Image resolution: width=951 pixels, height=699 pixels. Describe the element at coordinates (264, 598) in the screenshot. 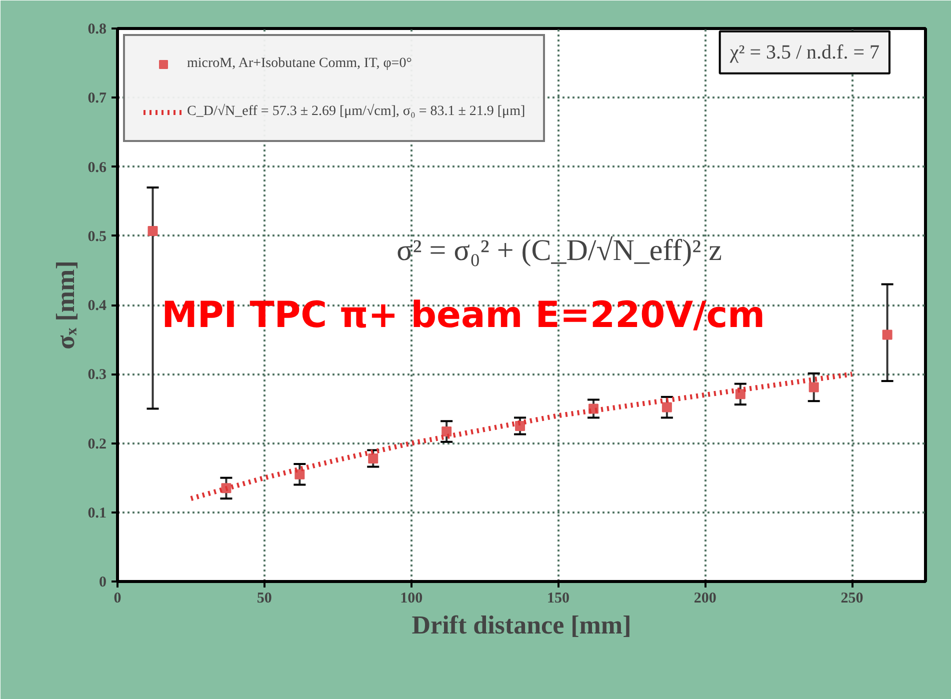

I see `x-tick-label: 50` at that location.